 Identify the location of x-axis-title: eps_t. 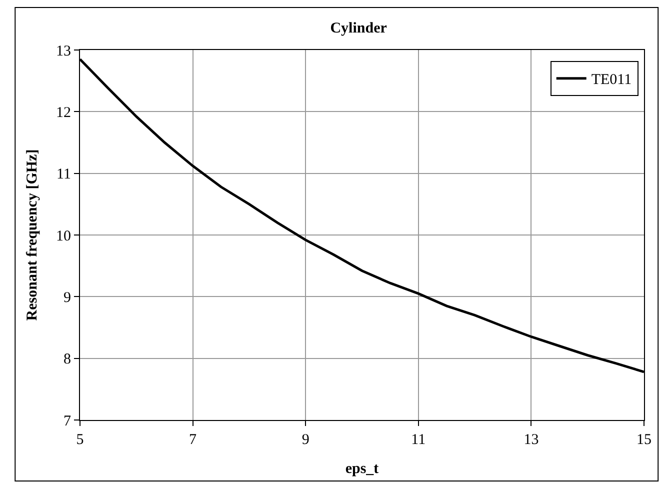
(362, 469).